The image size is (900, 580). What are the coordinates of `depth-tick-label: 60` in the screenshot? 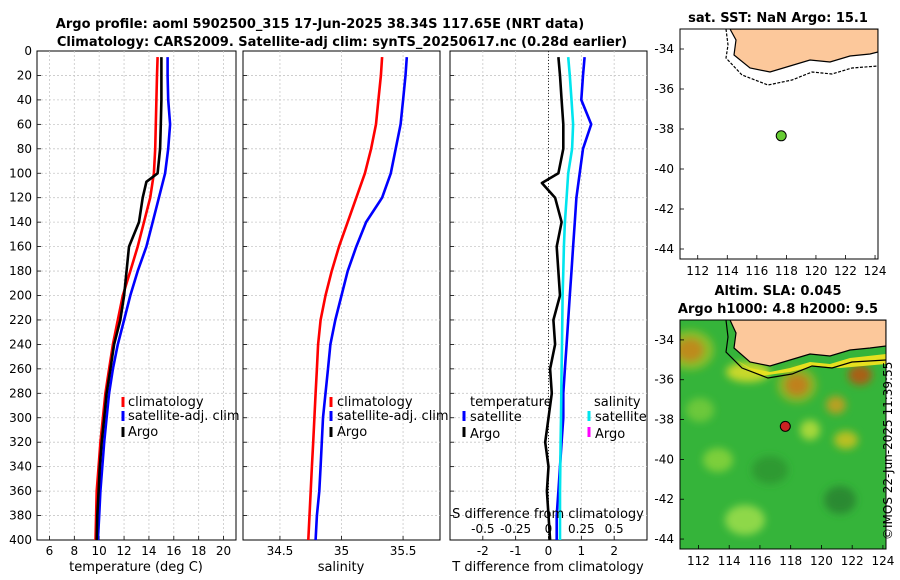 It's located at (24, 124).